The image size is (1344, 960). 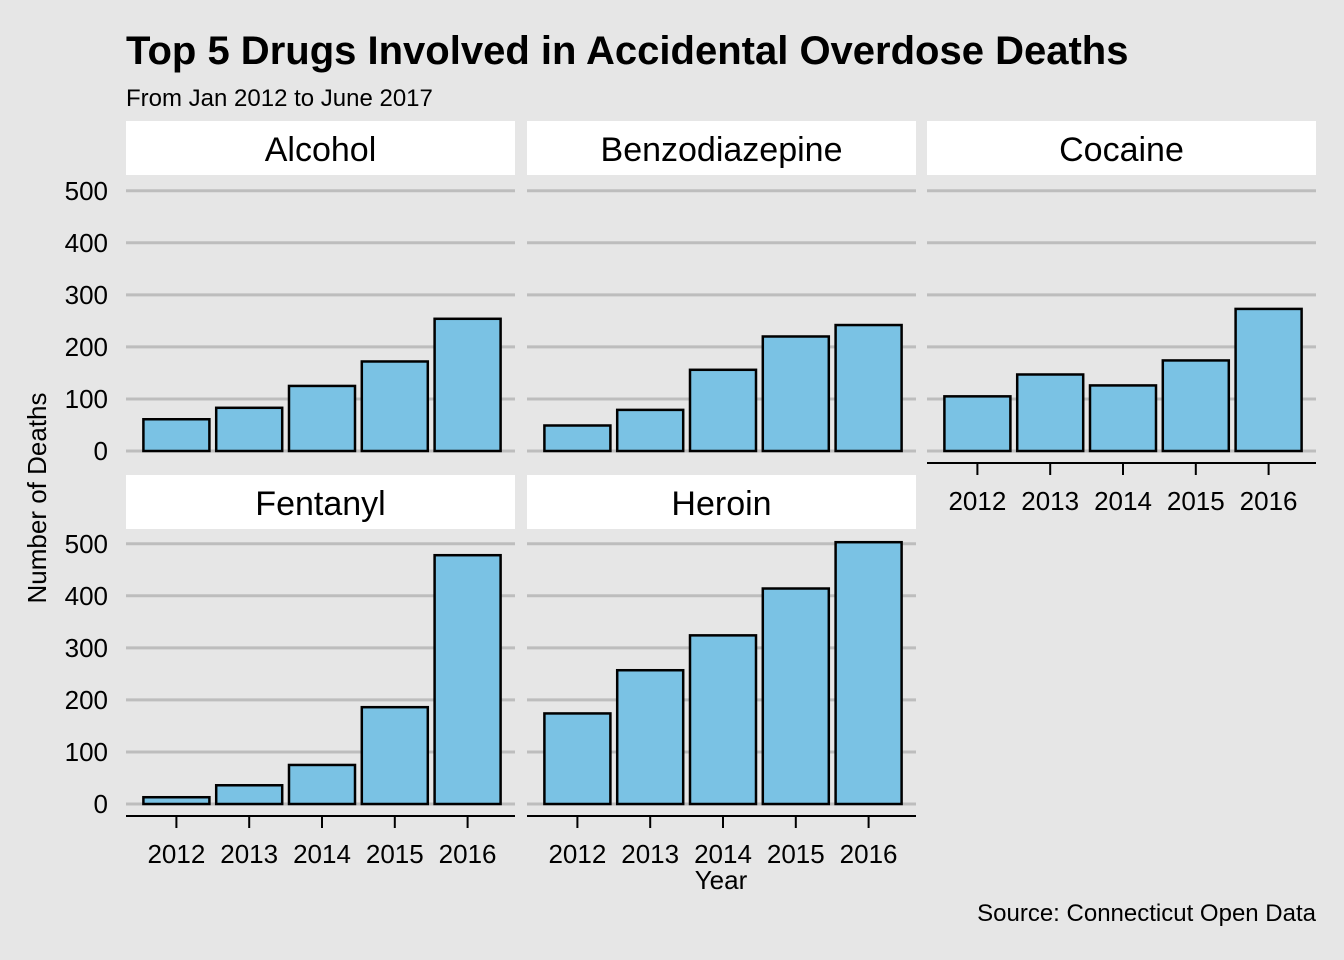 What do you see at coordinates (721, 880) in the screenshot?
I see `x-axis-title: Year` at bounding box center [721, 880].